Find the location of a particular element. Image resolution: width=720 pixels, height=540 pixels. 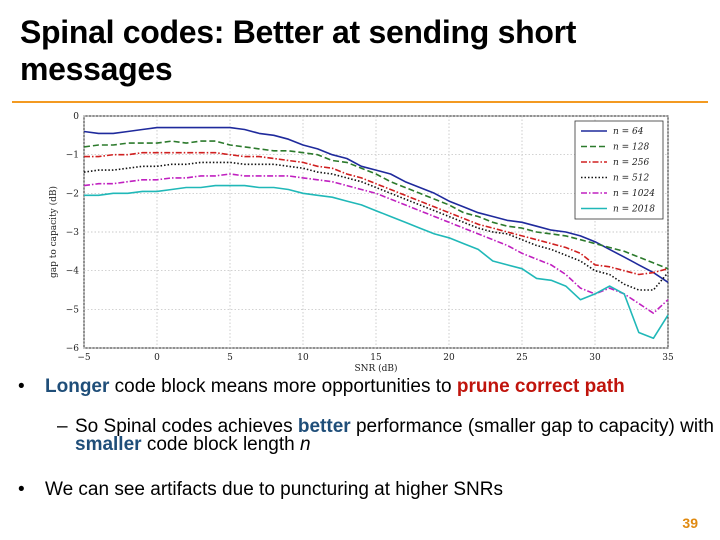

y-tick-label: −1 is located at coordinates (72, 156).